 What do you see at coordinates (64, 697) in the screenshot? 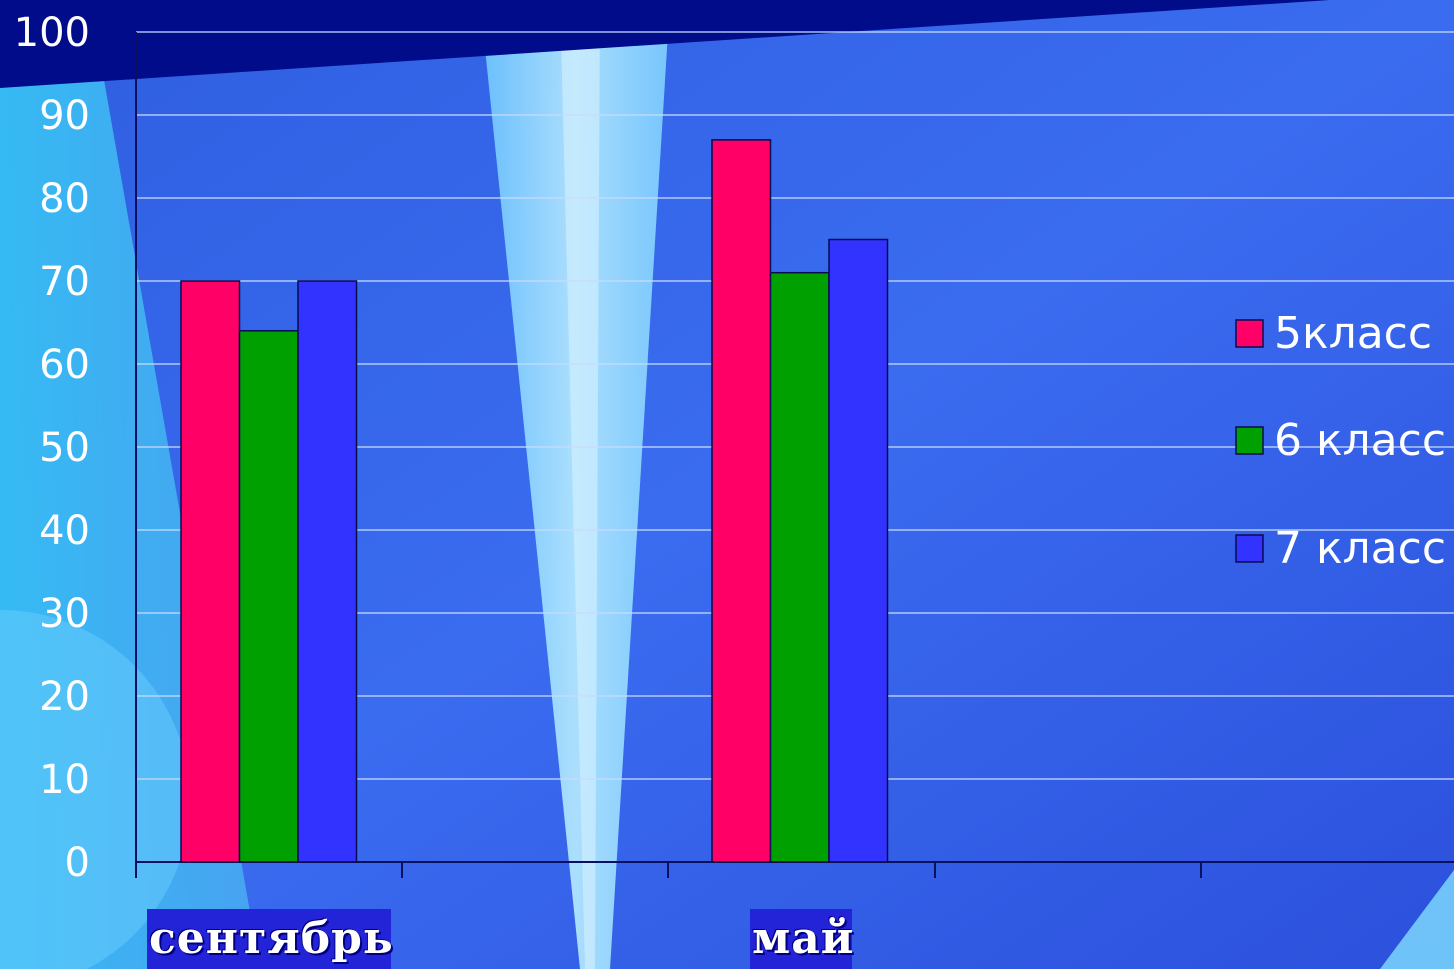
I see `y-tick-20: 20` at bounding box center [64, 697].